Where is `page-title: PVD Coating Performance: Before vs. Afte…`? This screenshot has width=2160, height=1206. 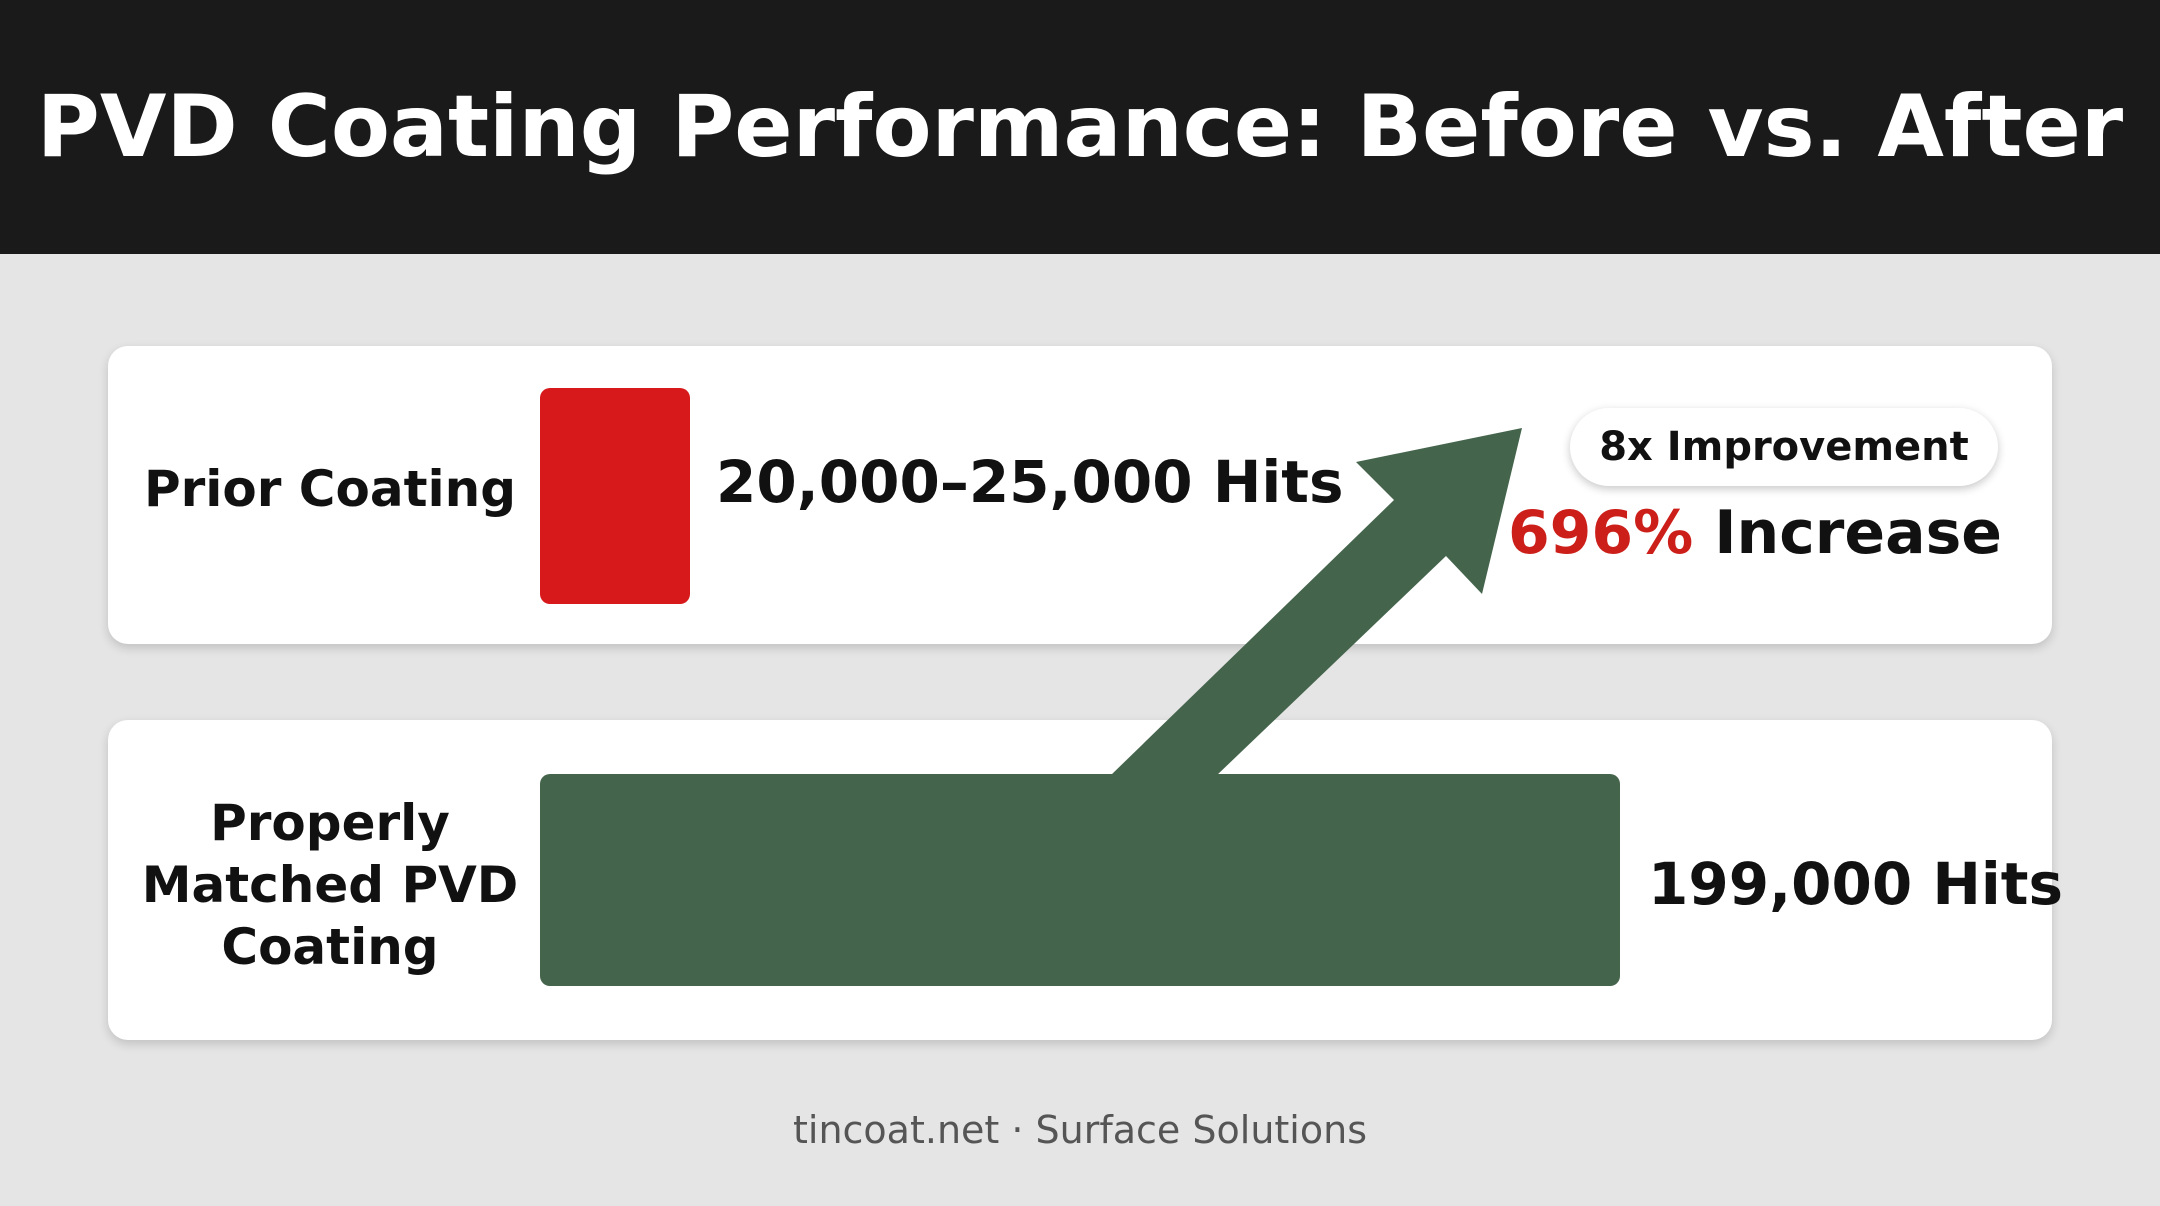 page-title: PVD Coating Performance: Before vs. Afte… is located at coordinates (1080, 127).